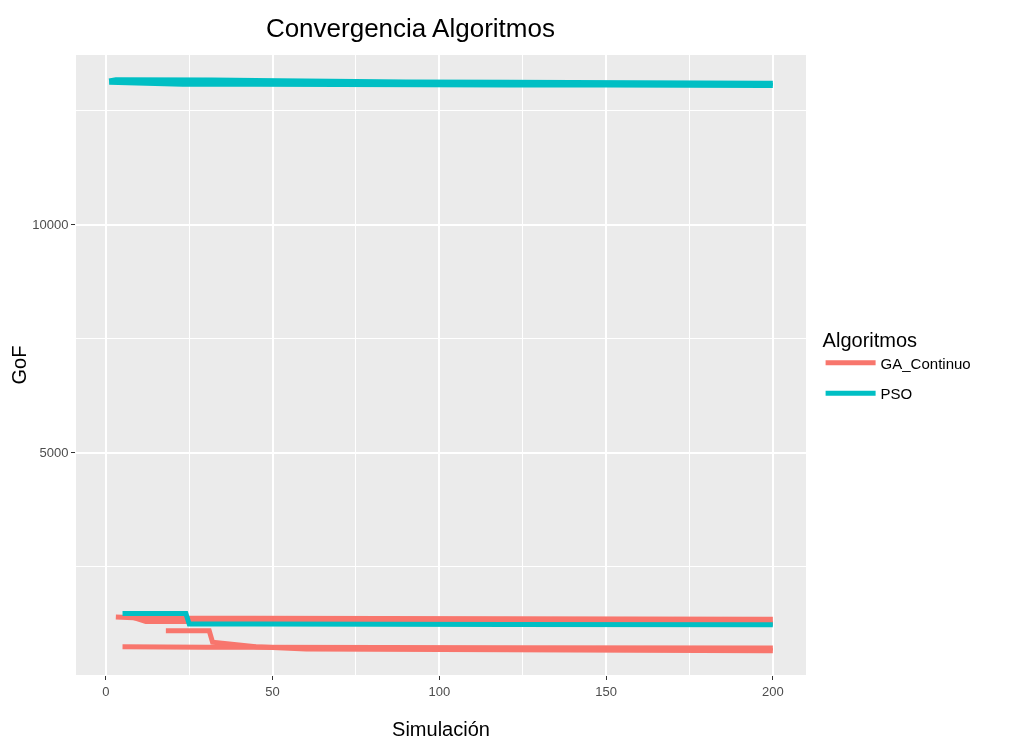 This screenshot has height=740, width=1026. Describe the element at coordinates (772, 691) in the screenshot. I see `x-tick-label: 200` at that location.